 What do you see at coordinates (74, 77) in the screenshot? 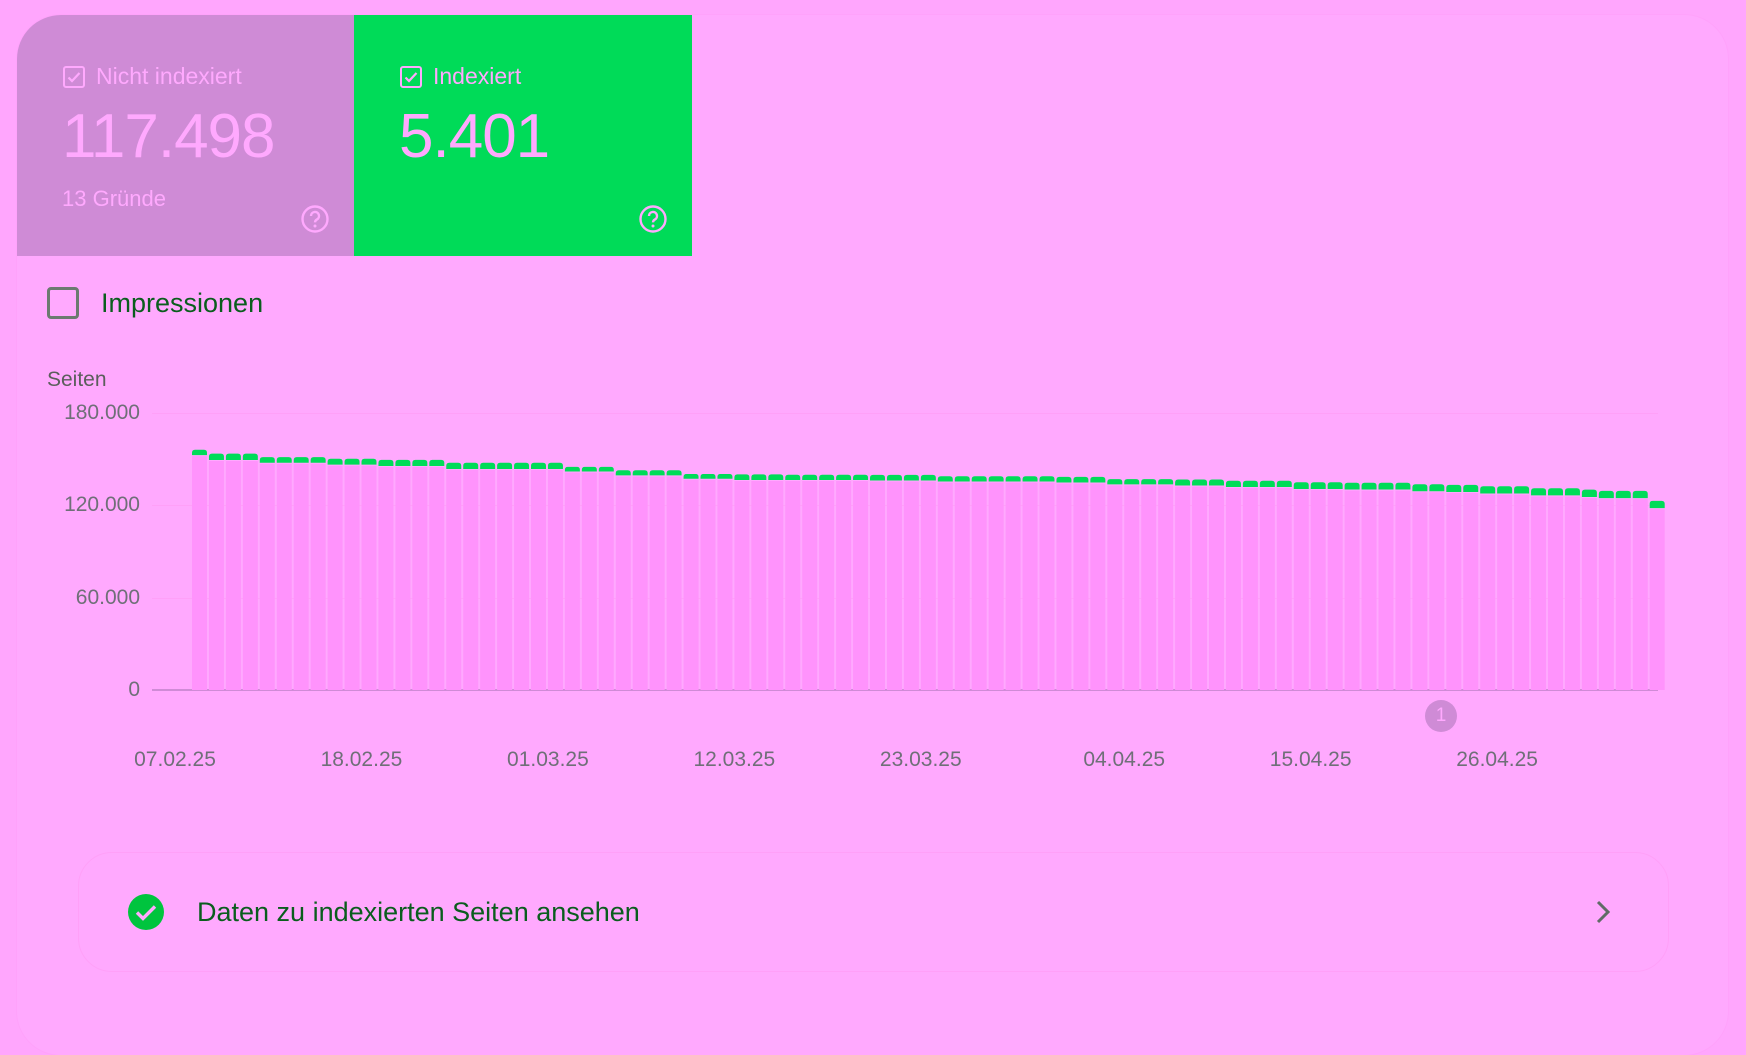
I see `checkbox-checked-icon` at bounding box center [74, 77].